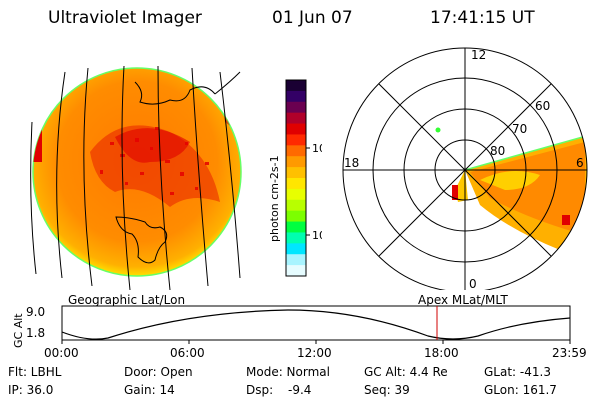 Image resolution: width=600 pixels, height=400 pixels. Describe the element at coordinates (18, 330) in the screenshot. I see `altitude-axis-label: GC Alt` at that location.